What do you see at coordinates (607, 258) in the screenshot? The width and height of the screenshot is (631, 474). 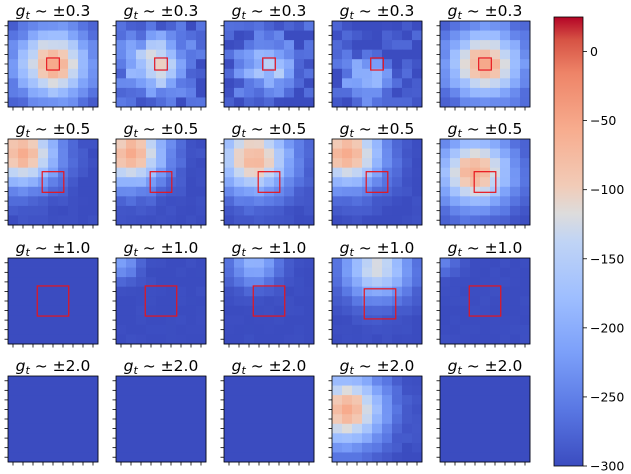 I see `colorbar-tick-label: −150` at bounding box center [607, 258].